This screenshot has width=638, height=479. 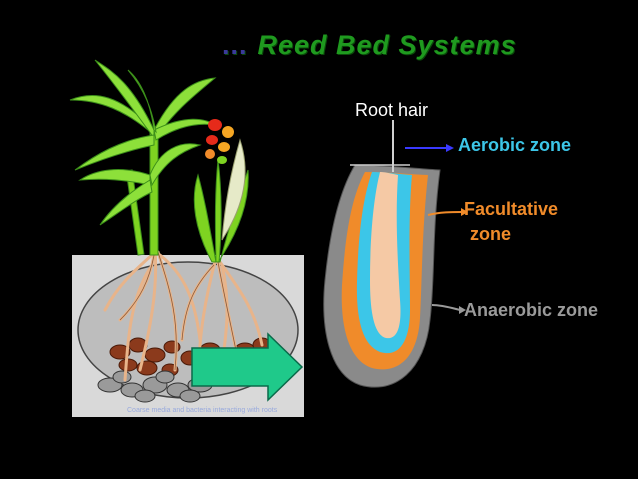 I want to click on title-text: Reed Bed Systems, so click(x=387, y=45).